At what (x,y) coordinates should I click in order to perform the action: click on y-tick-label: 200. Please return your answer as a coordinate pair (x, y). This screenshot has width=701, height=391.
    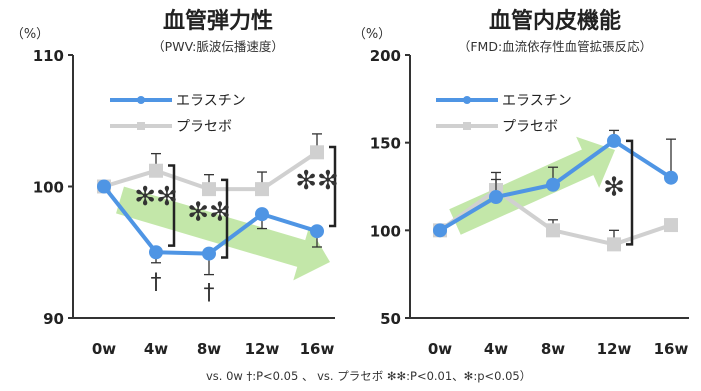
    Looking at the image, I should click on (385, 56).